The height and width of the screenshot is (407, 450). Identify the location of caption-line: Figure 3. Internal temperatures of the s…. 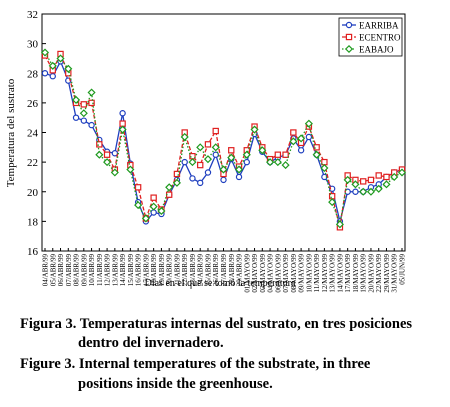
(195, 364).